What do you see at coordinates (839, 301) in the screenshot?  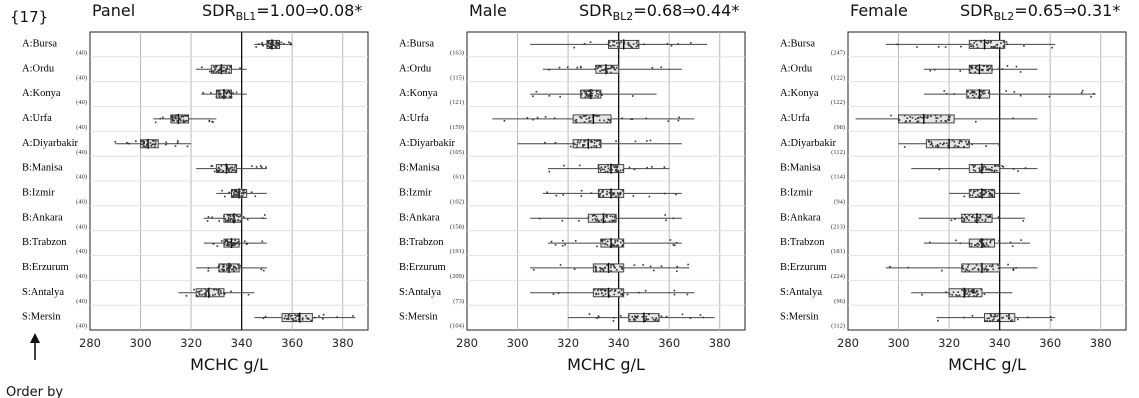 I see `sample-size-label: (96)` at bounding box center [839, 301].